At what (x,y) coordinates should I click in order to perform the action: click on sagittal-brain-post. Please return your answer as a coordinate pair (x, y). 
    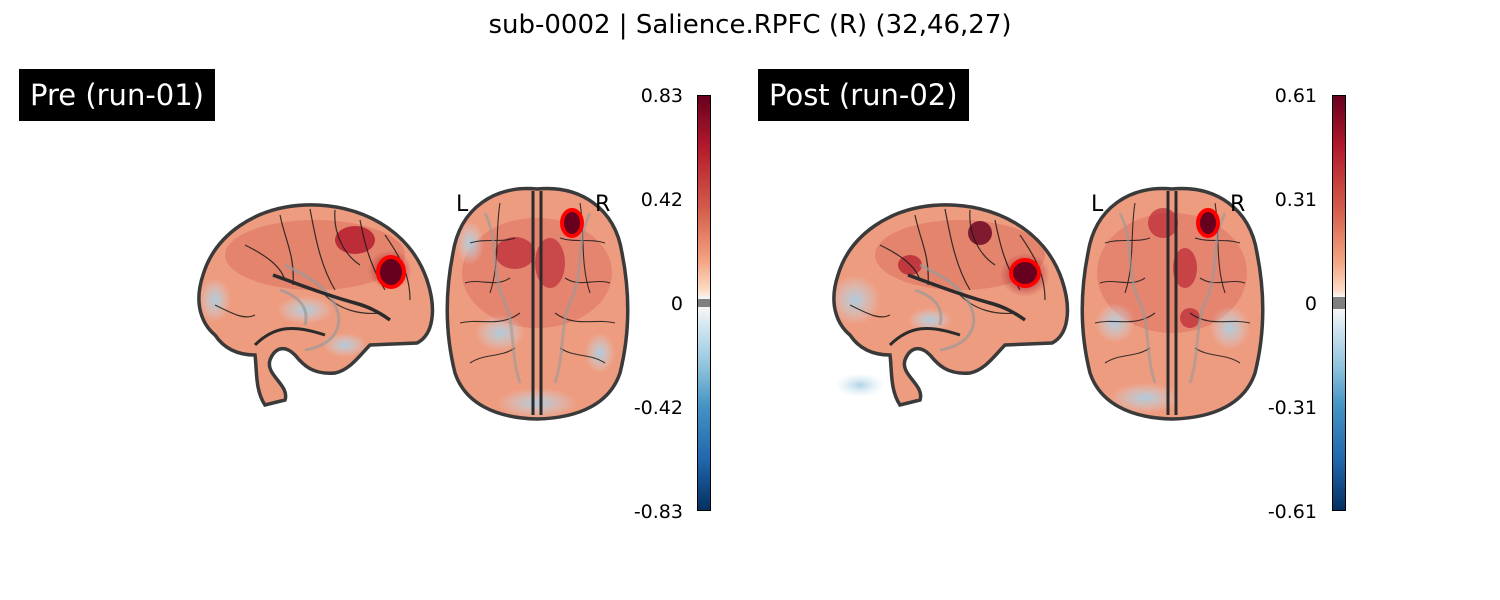
    Looking at the image, I should click on (950, 305).